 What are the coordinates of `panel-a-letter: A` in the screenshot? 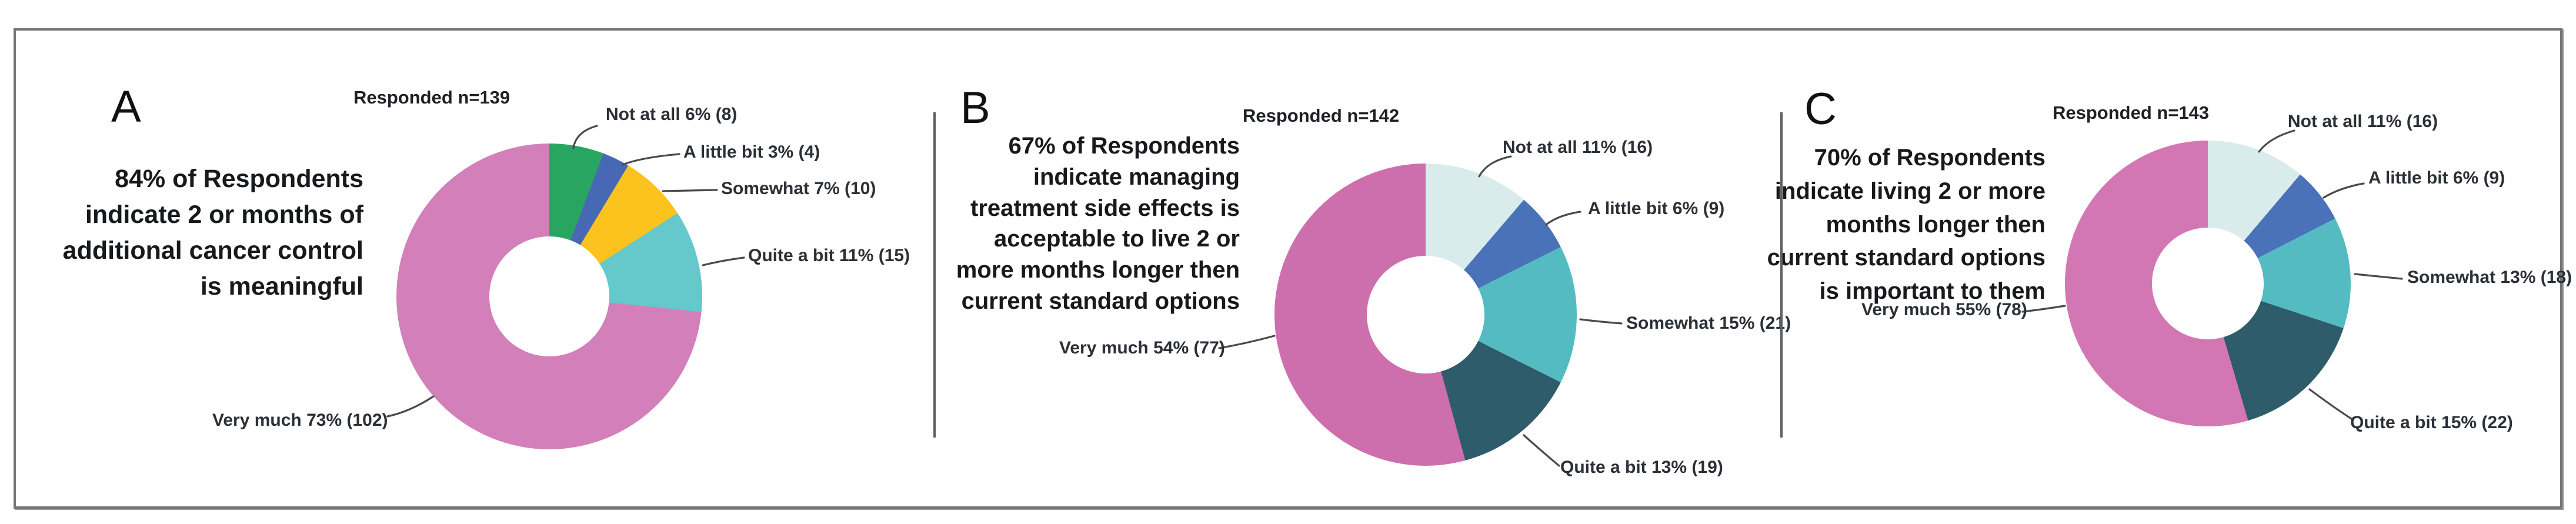 It's located at (126, 107).